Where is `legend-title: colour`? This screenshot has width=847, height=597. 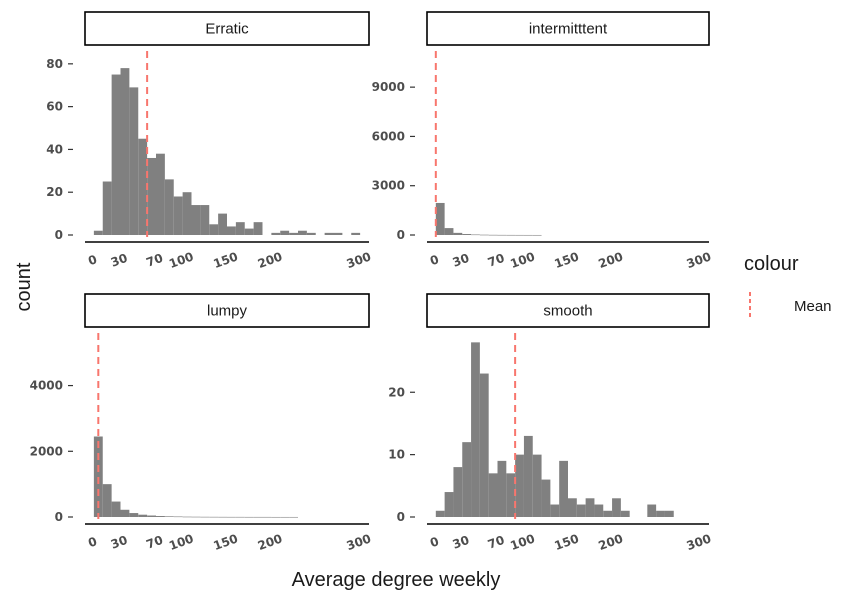
legend-title: colour is located at coordinates (771, 264).